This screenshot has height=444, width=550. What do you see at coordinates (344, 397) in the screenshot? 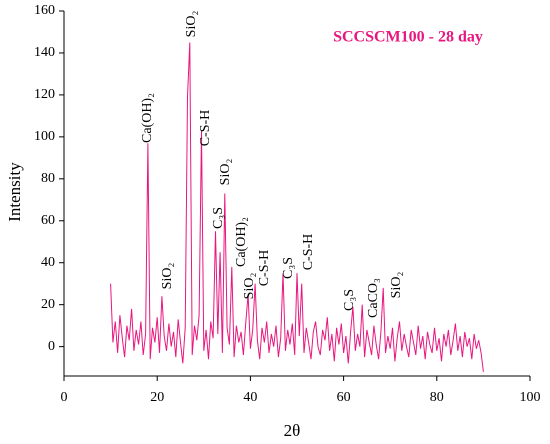
I see `x-tick-label: 60` at bounding box center [344, 397].